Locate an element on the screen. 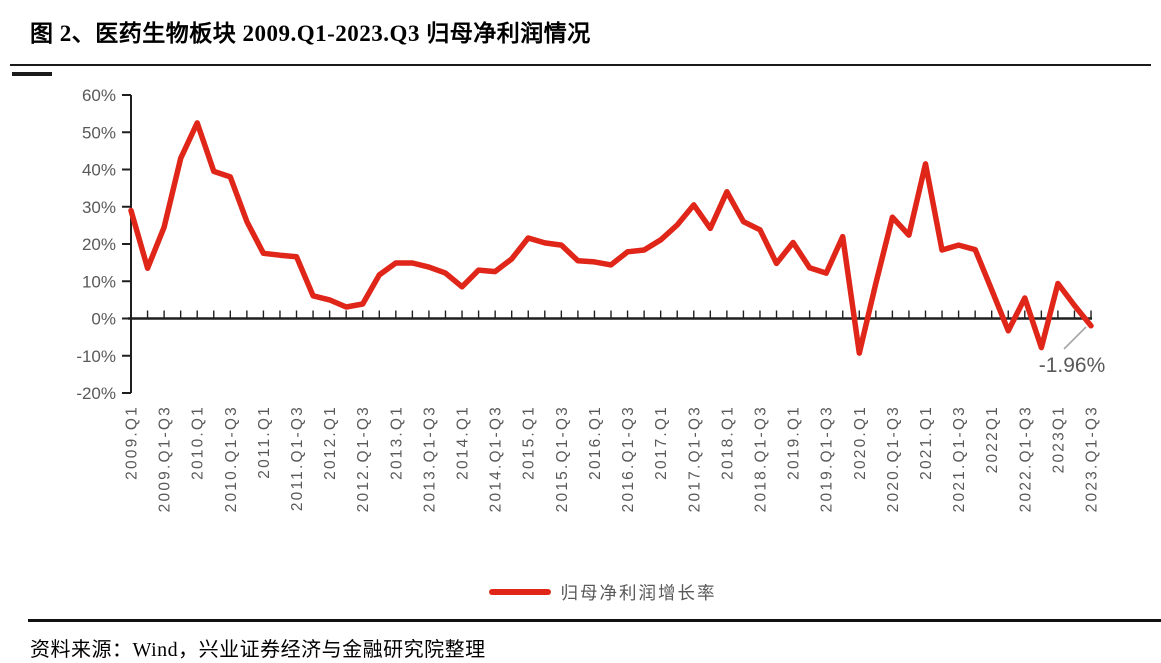  x-tick-label: 2012.Q1 is located at coordinates (330, 442).